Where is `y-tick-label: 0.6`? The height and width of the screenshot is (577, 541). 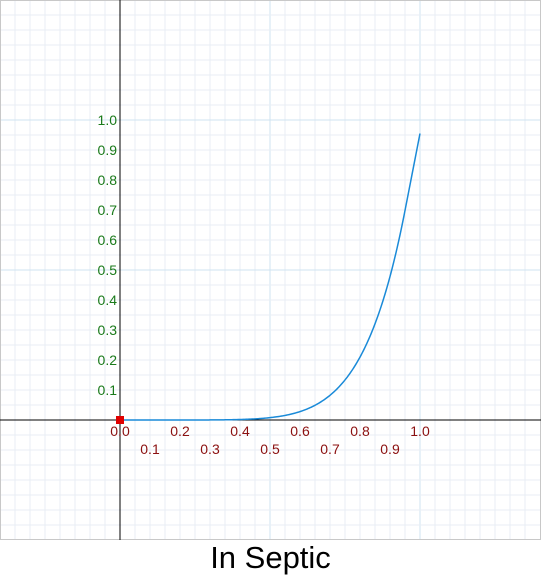
y-tick-label: 0.6 is located at coordinates (108, 240).